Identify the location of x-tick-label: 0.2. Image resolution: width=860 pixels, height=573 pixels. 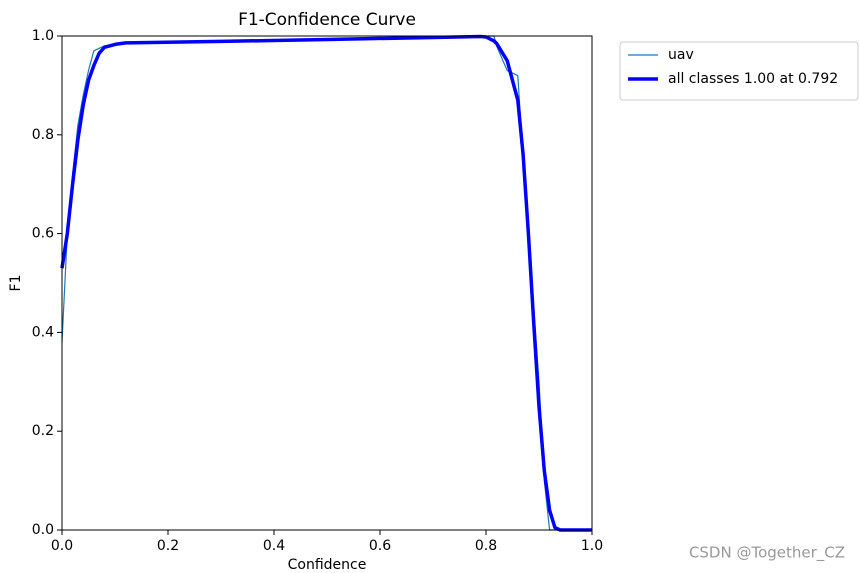
(168, 546).